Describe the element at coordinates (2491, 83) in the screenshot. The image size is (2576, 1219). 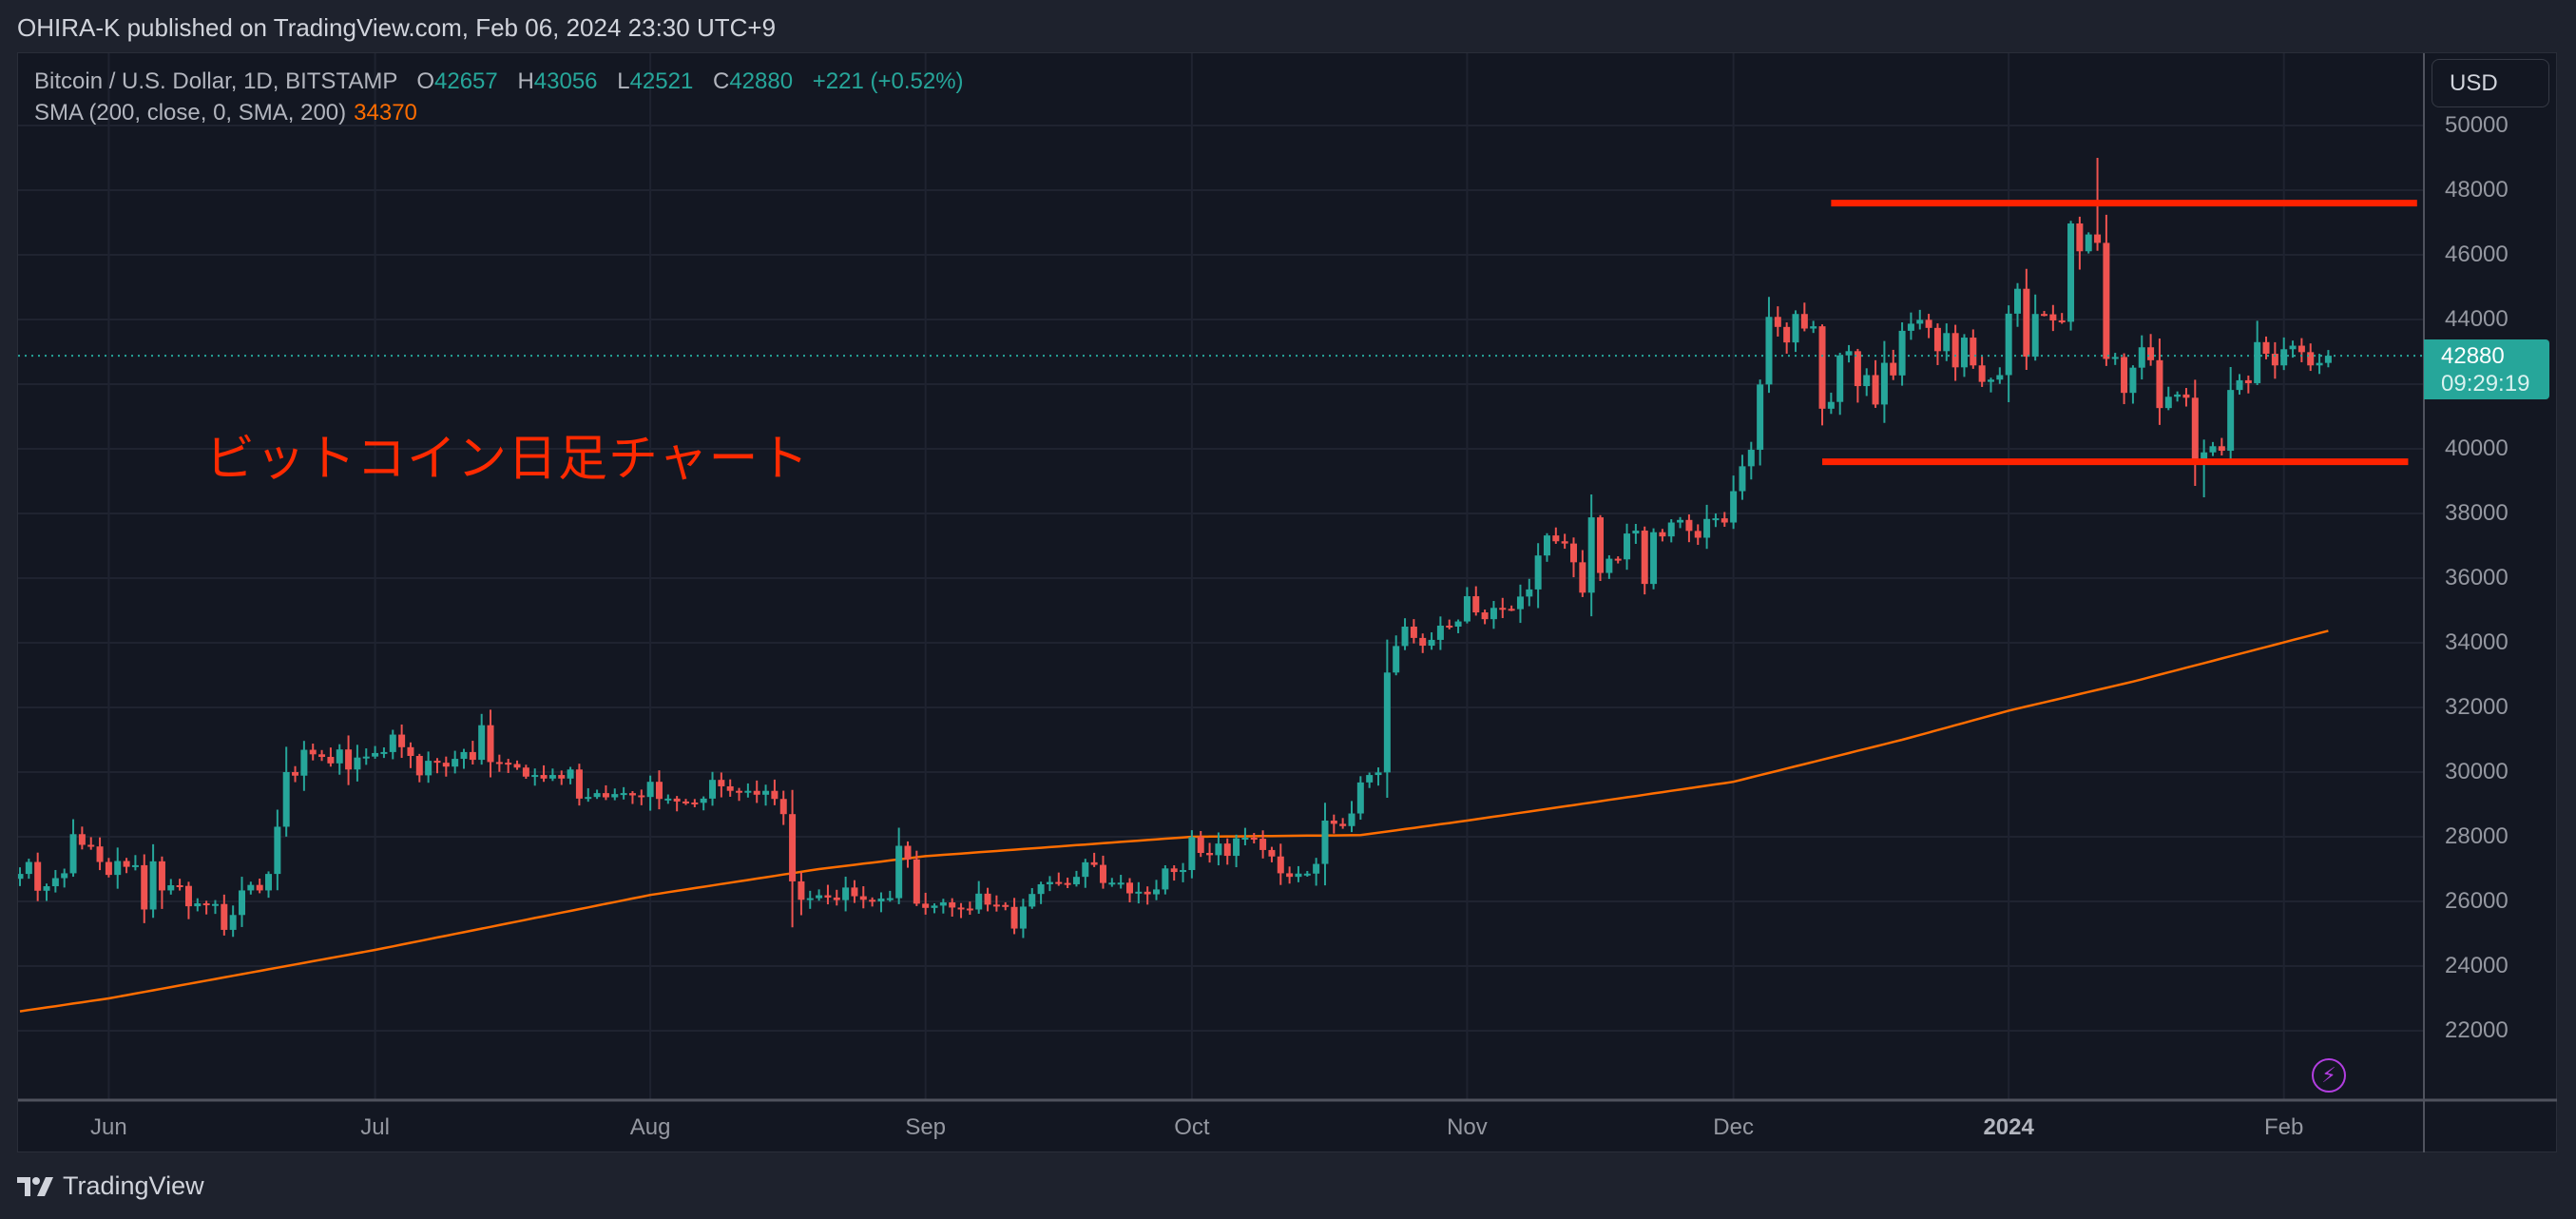
I see `currency-button: USD` at that location.